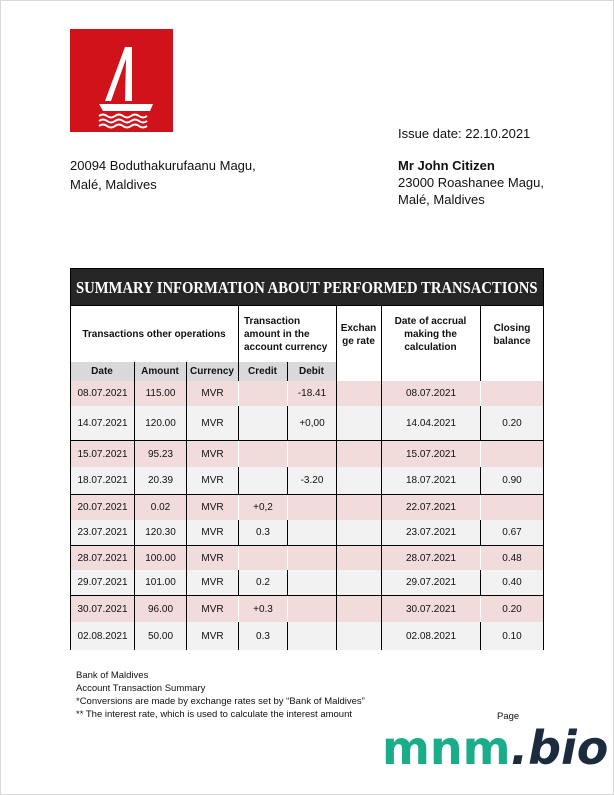  Describe the element at coordinates (430, 334) in the screenshot. I see `header-accrual-date: Date of accrual making the calculation` at that location.